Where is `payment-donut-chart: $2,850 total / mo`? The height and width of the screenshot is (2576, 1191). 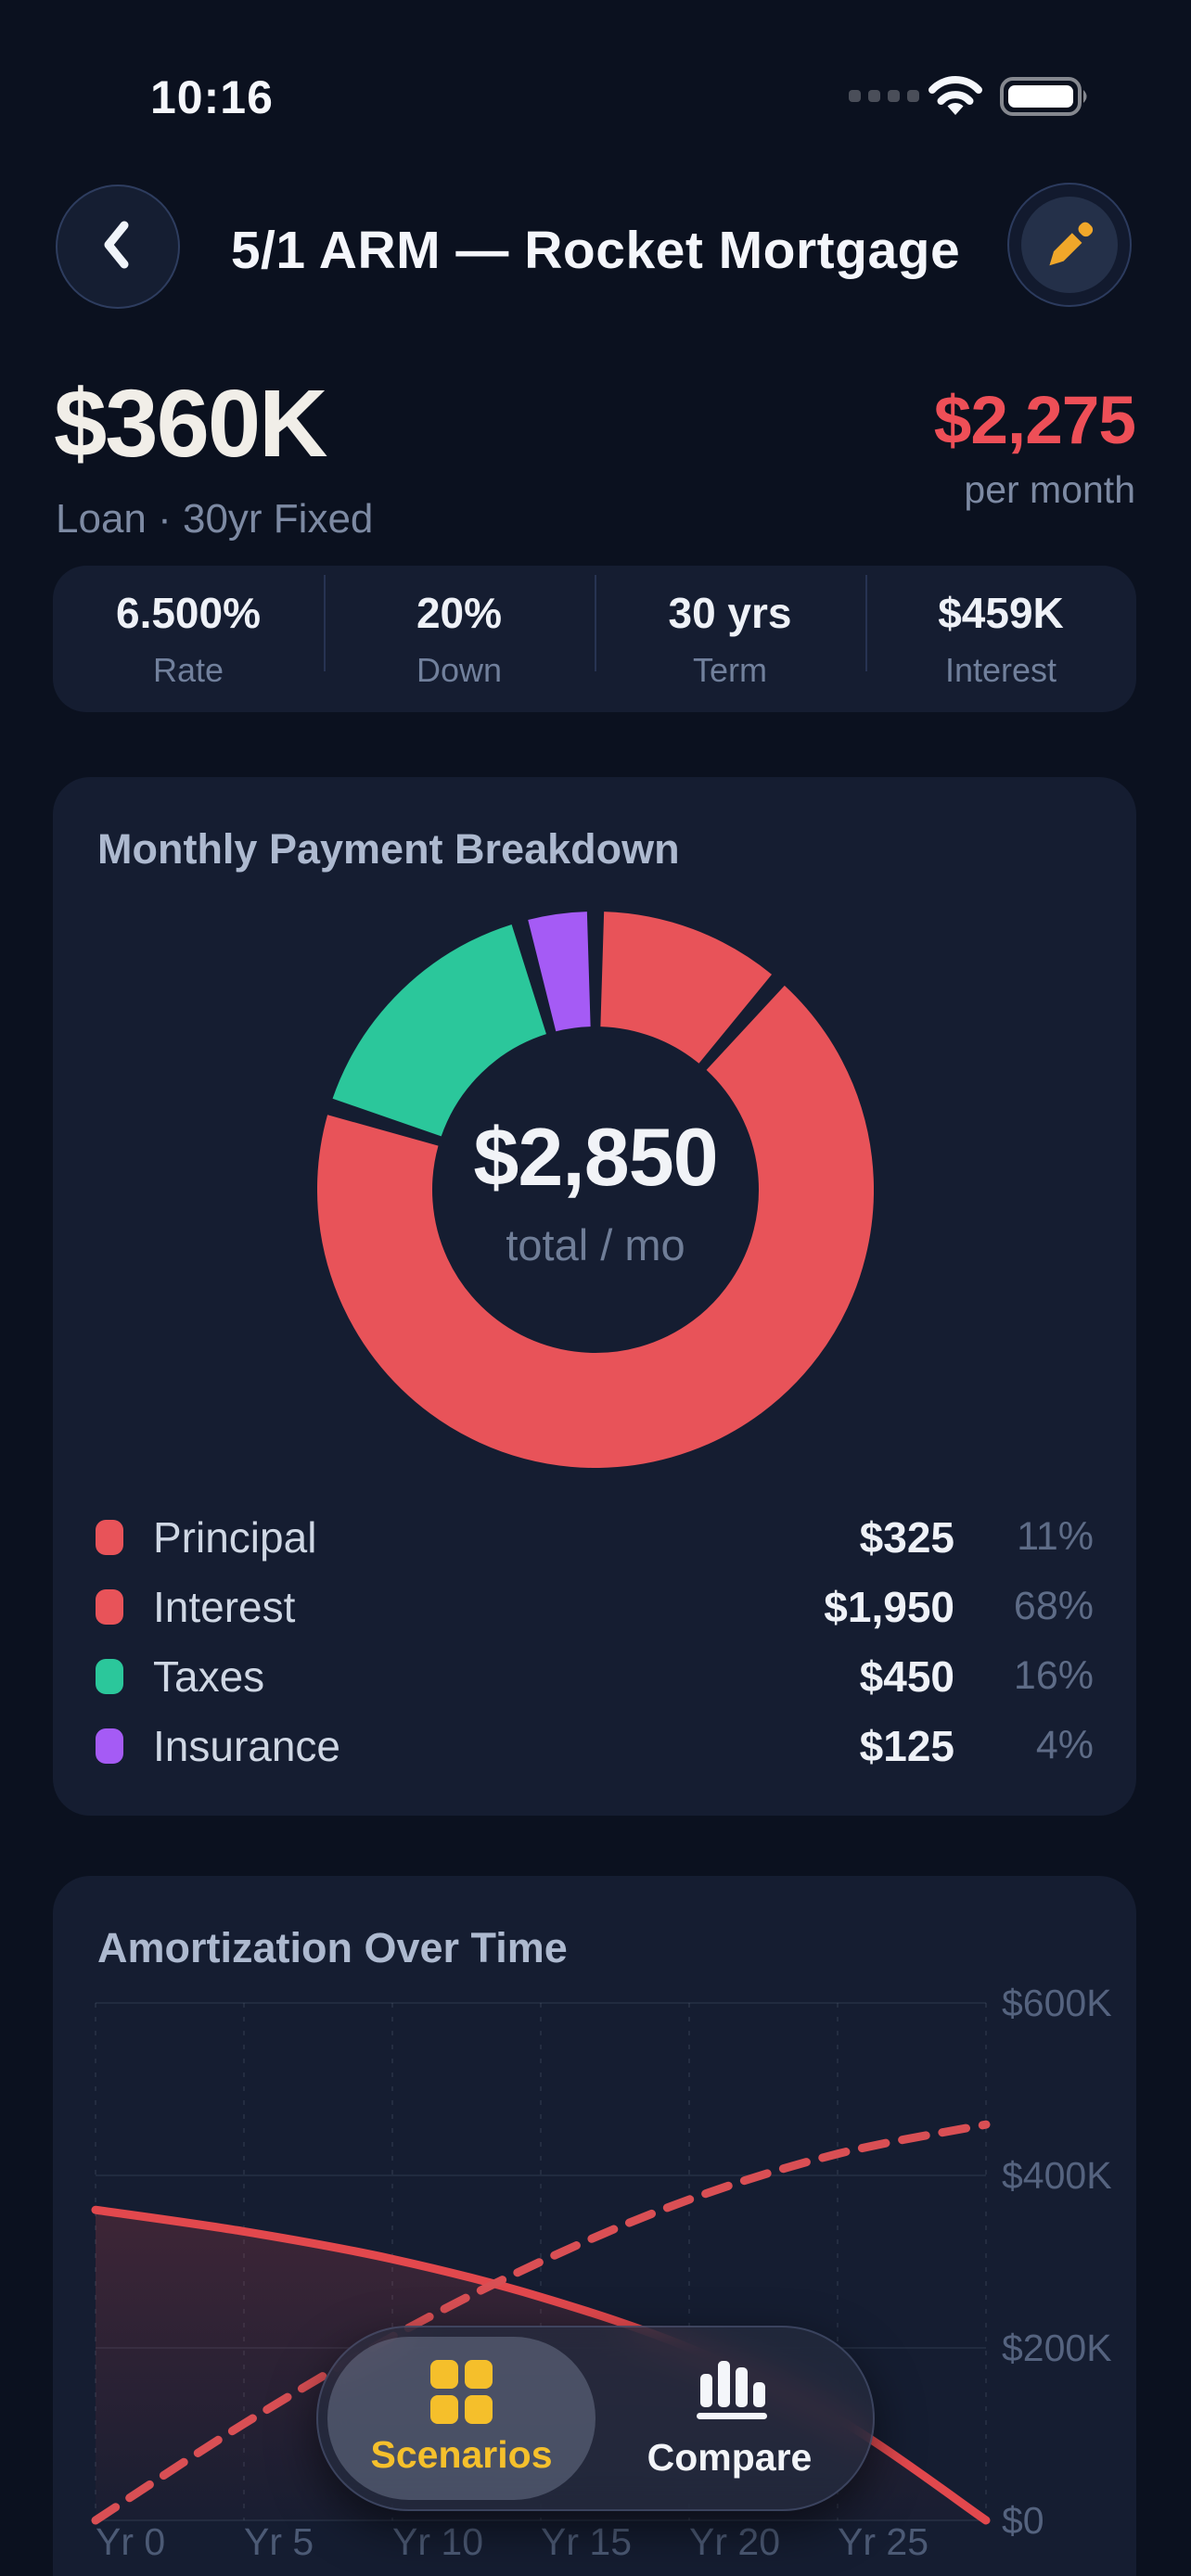 payment-donut-chart: $2,850 total / mo is located at coordinates (595, 1190).